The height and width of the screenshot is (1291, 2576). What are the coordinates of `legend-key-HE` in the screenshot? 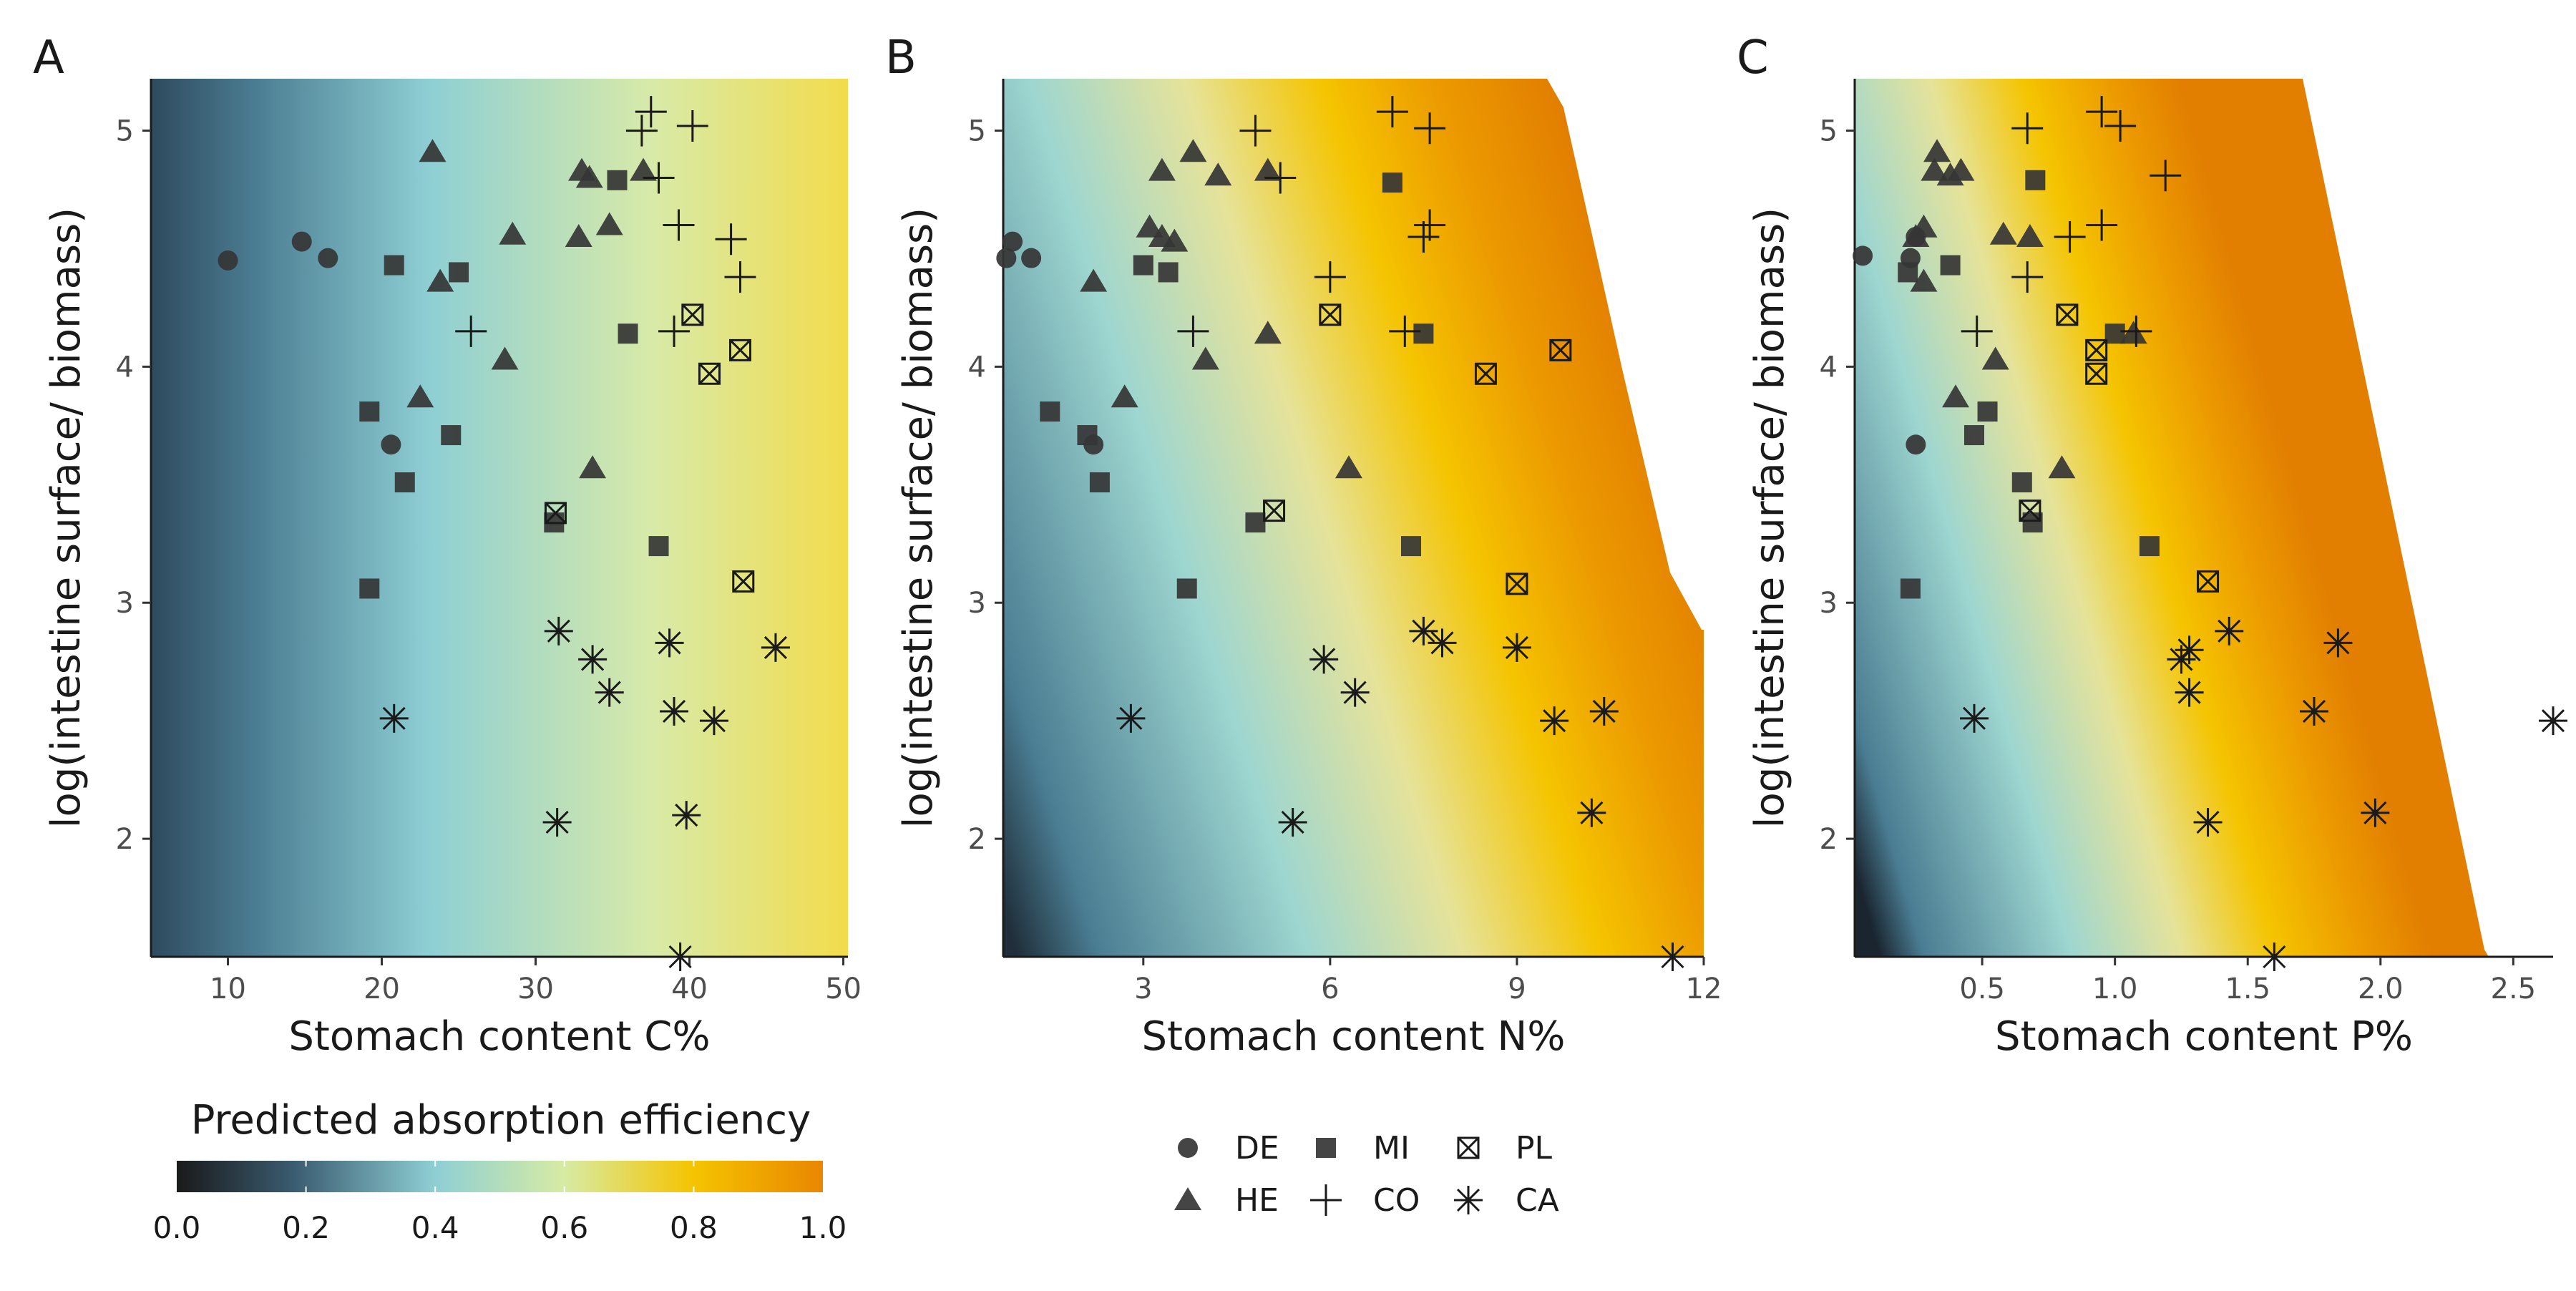 It's located at (1187, 1198).